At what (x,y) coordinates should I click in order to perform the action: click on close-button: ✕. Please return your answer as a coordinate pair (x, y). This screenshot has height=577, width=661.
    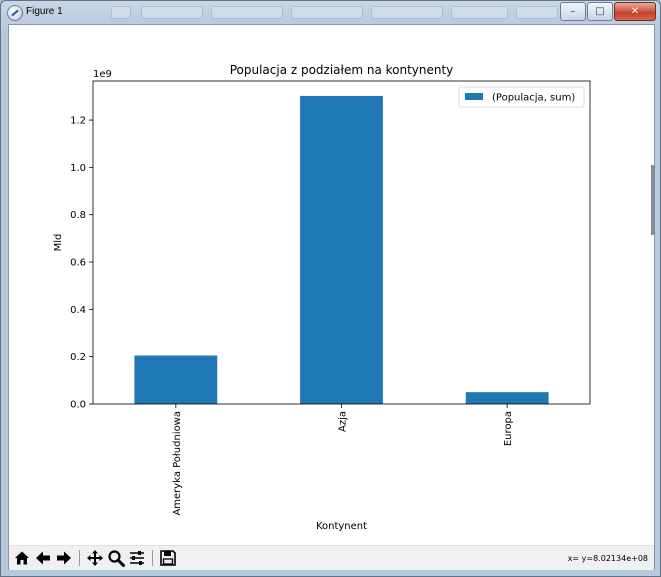
    Looking at the image, I should click on (635, 11).